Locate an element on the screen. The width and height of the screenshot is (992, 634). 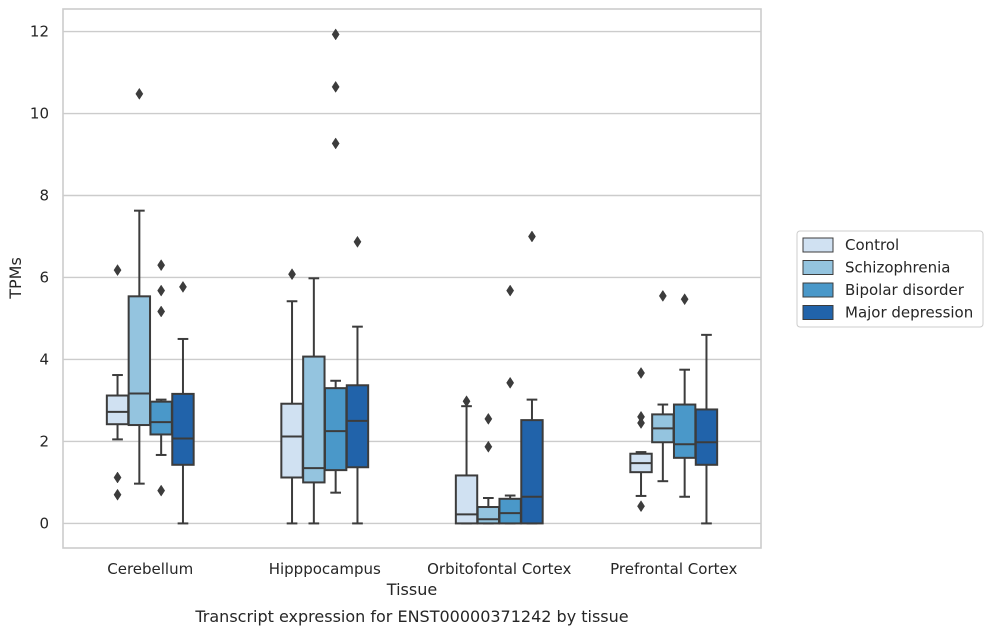
x-tick-label: Cerebellum is located at coordinates (150, 569).